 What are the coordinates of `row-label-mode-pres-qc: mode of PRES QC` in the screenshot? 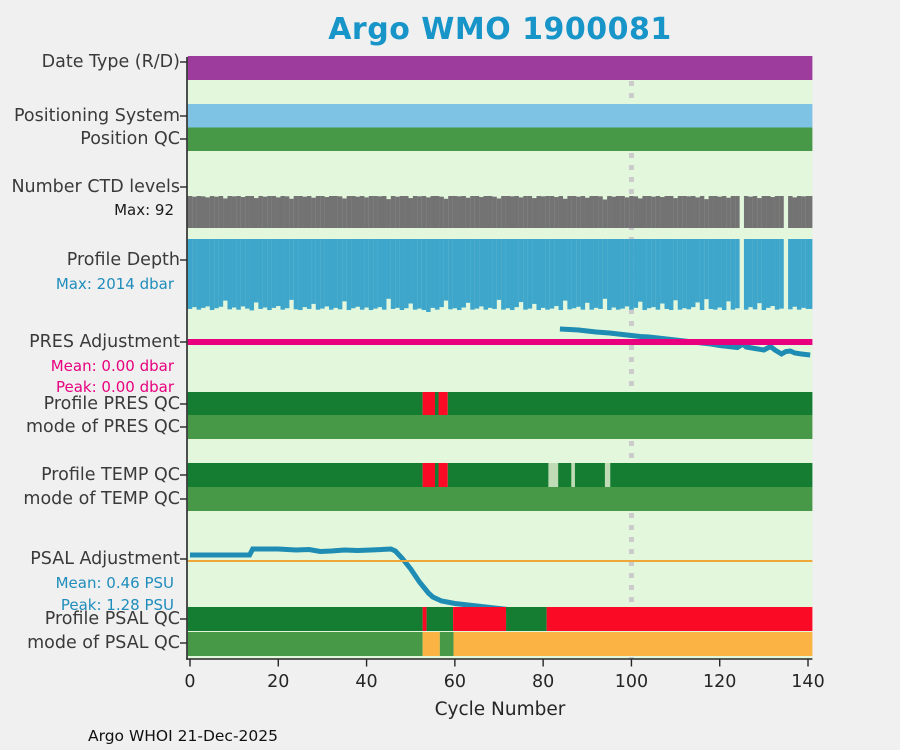 It's located at (102, 427).